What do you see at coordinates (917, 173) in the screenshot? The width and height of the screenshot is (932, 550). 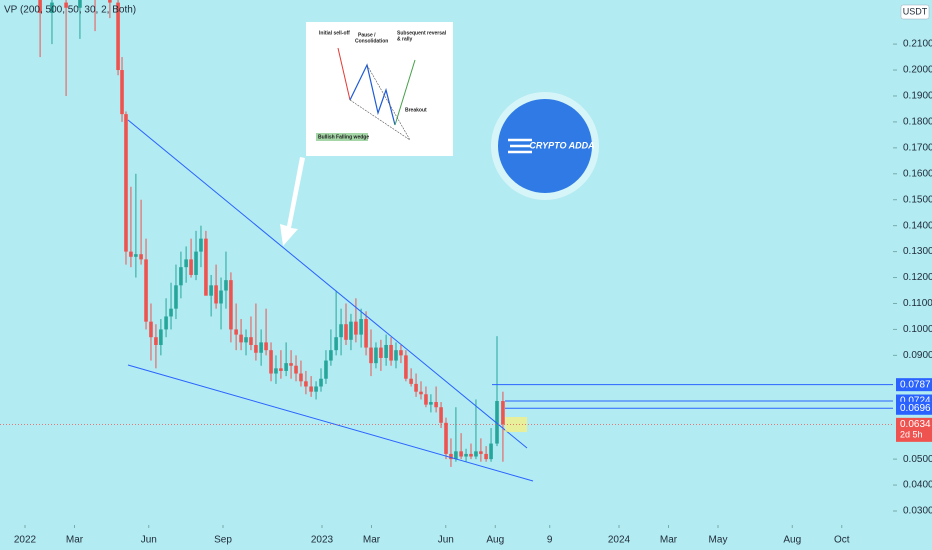 I see `y-tick-label: 0.1600` at bounding box center [917, 173].